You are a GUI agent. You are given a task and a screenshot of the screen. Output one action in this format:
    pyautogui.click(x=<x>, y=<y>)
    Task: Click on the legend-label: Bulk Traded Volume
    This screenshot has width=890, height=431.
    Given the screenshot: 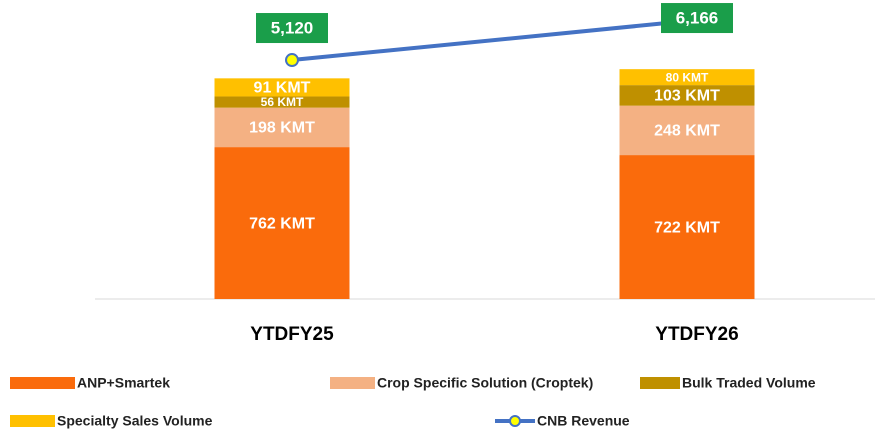 What is the action you would take?
    pyautogui.click(x=749, y=383)
    